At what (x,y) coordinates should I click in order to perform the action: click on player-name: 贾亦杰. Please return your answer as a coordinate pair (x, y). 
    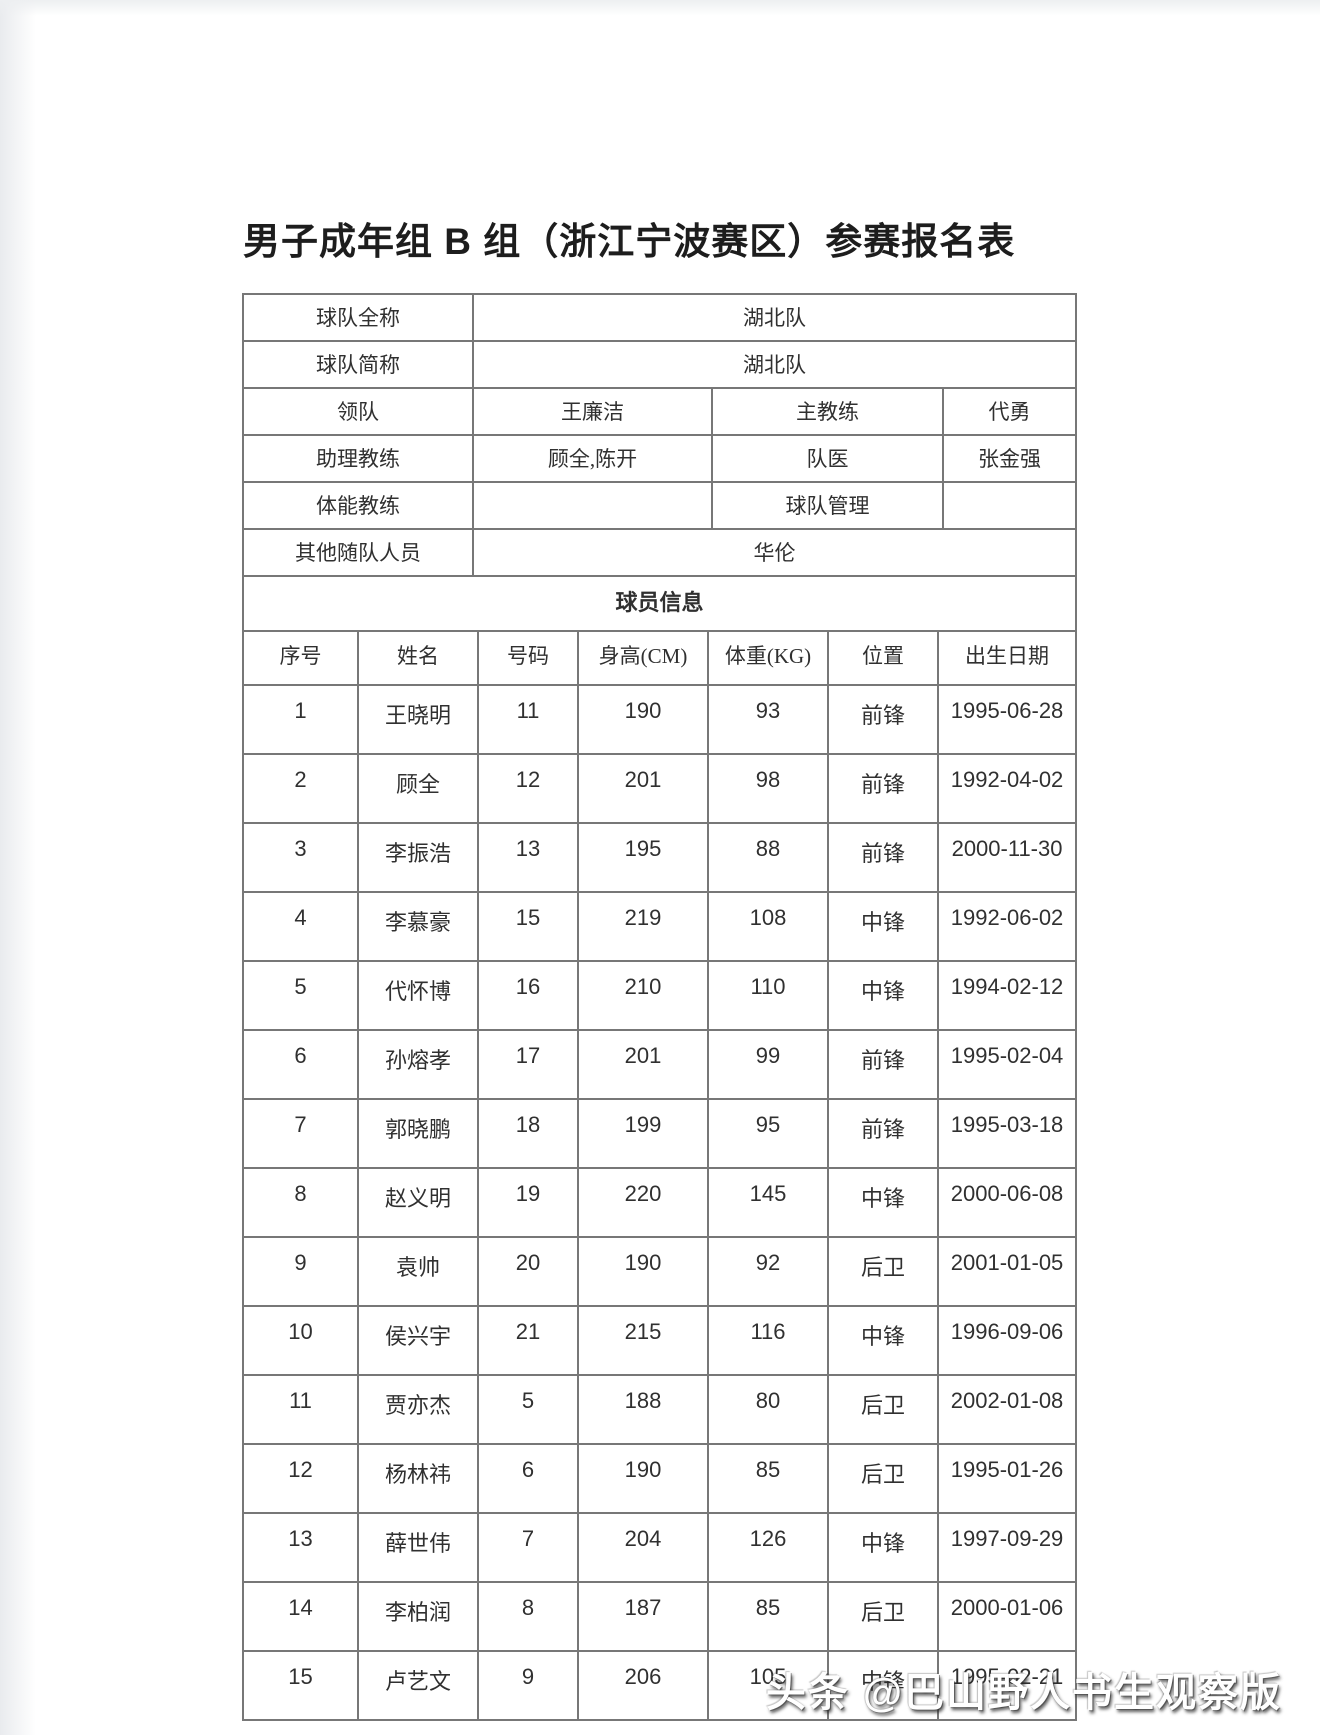
    Looking at the image, I should click on (418, 1409).